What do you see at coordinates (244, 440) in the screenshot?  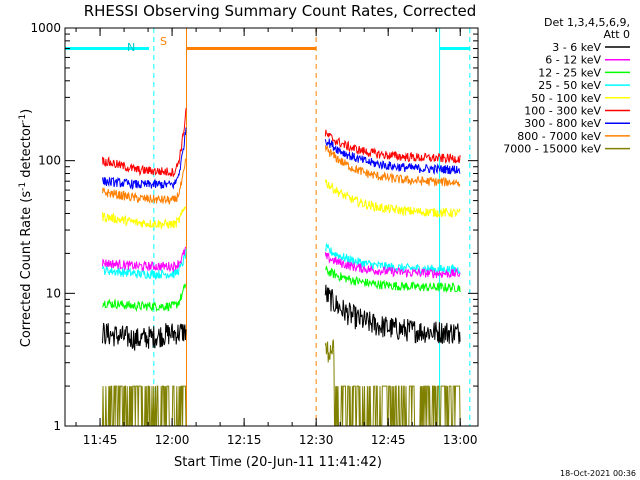 I see `x-tick-label: 12:15` at bounding box center [244, 440].